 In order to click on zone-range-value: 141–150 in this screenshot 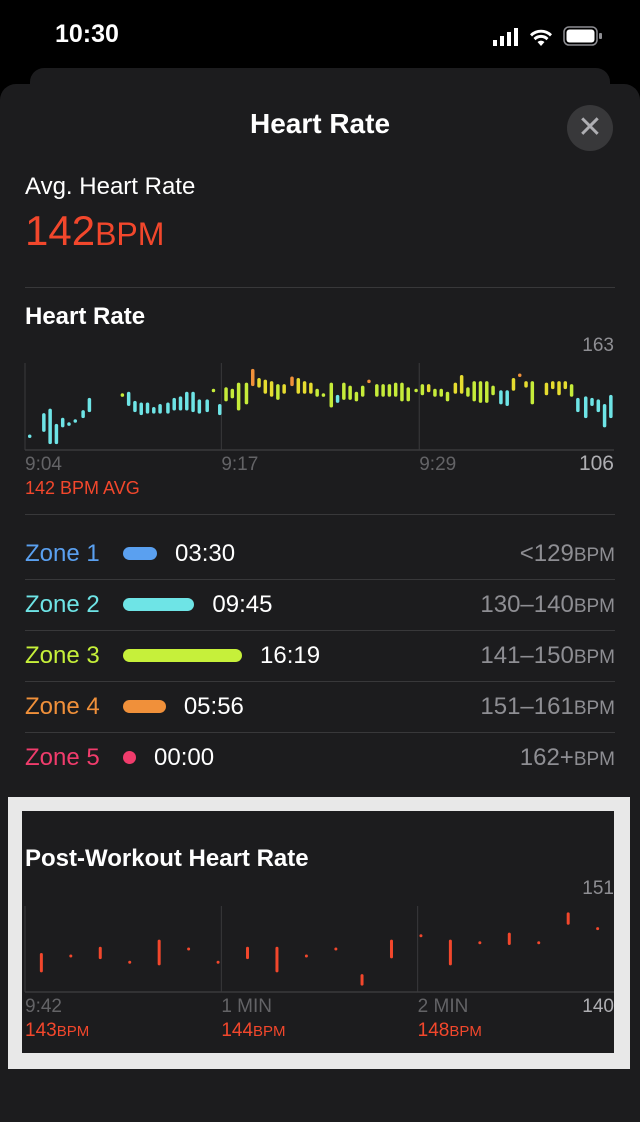, I will do `click(527, 655)`.